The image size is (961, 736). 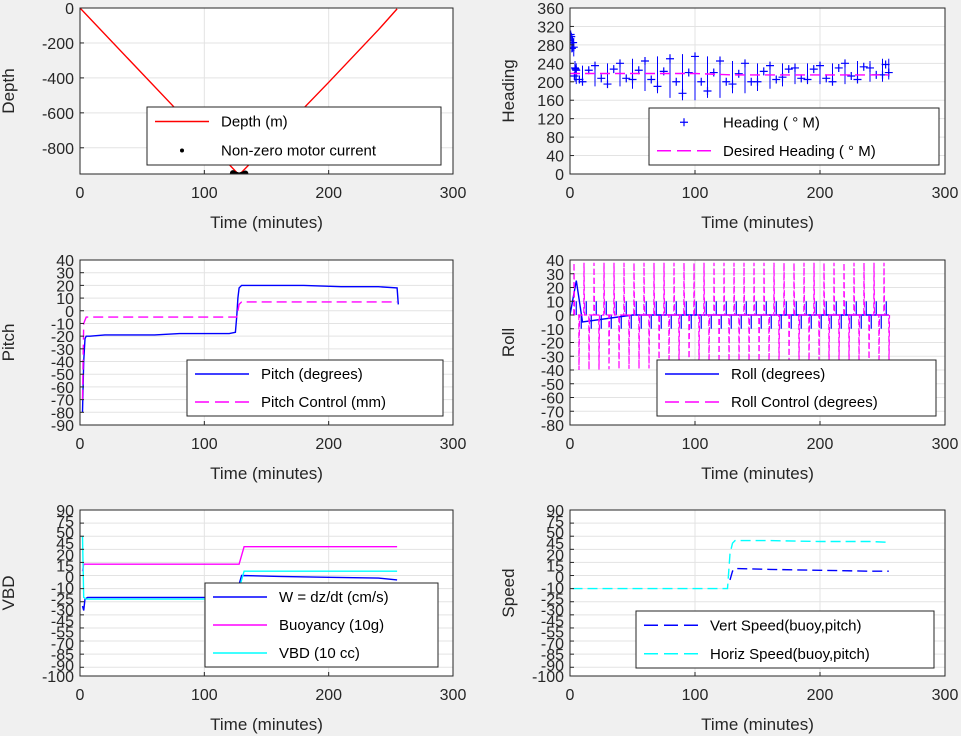 What do you see at coordinates (65, 522) in the screenshot?
I see `y-tick-label: 75` at bounding box center [65, 522].